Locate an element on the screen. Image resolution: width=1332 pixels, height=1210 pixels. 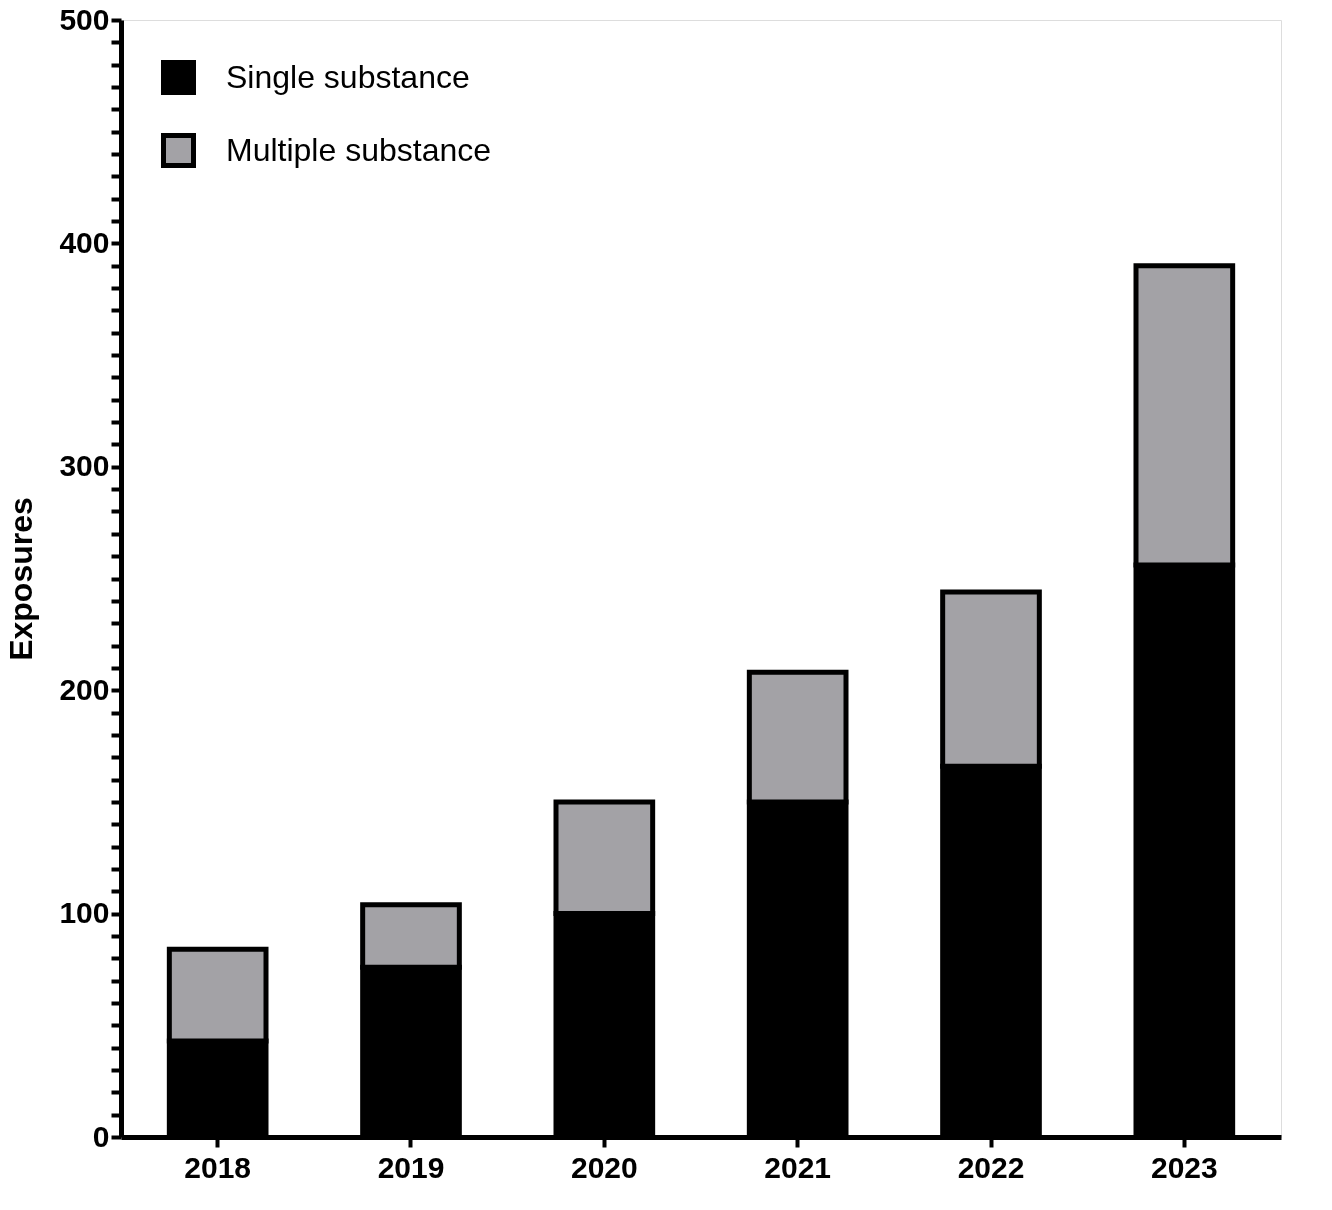
y-tick-label: 0 is located at coordinates (101, 1136).